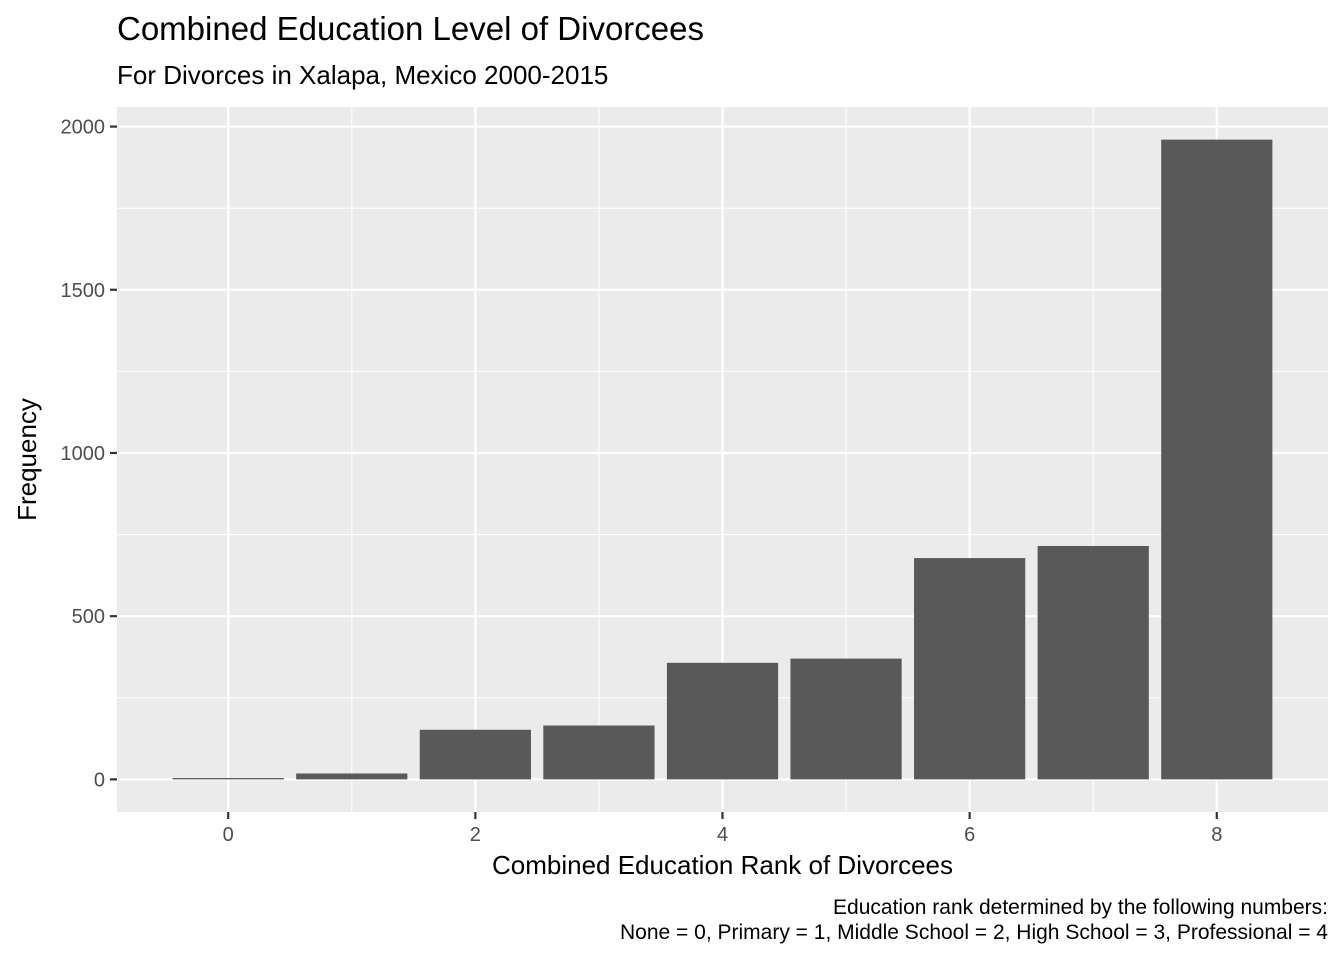 This screenshot has width=1344, height=960. What do you see at coordinates (722, 835) in the screenshot?
I see `x-tick-label: 4` at bounding box center [722, 835].